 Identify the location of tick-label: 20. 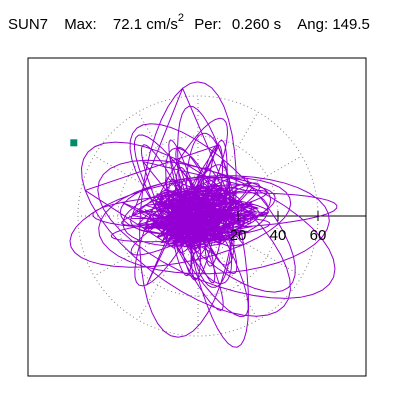
(238, 235).